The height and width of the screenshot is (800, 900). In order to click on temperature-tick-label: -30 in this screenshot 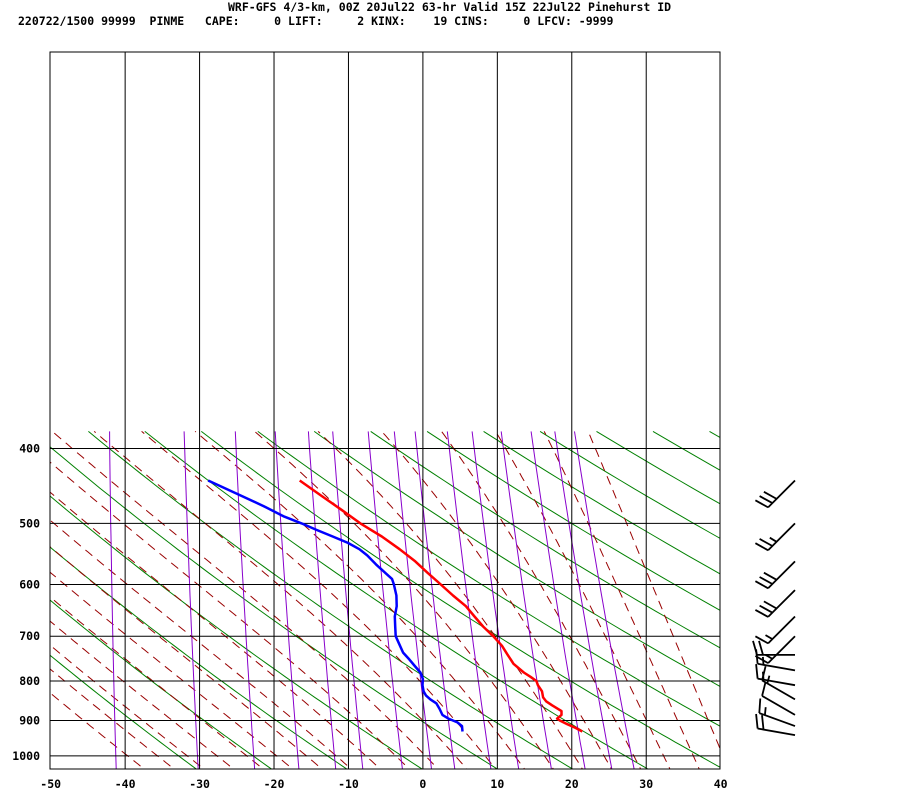, I will do `click(199, 784)`.